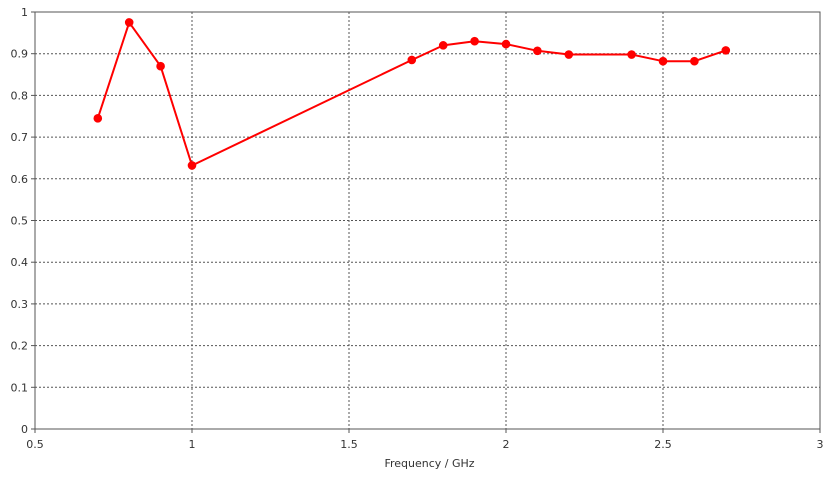 The image size is (825, 484). What do you see at coordinates (20, 346) in the screenshot?
I see `y-tick-label: 0.2` at bounding box center [20, 346].